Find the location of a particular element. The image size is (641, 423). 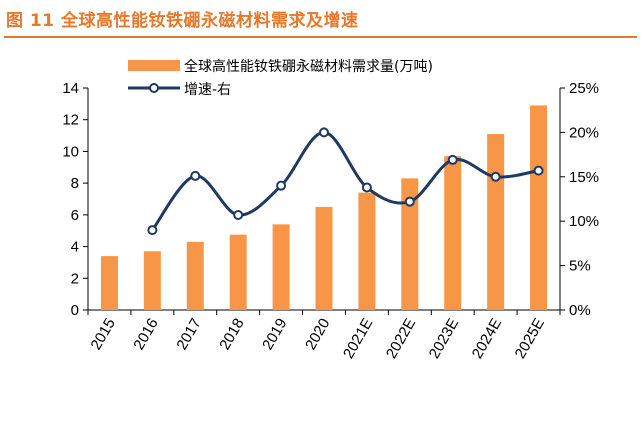

x-tick-label: 2023E is located at coordinates (444, 339).